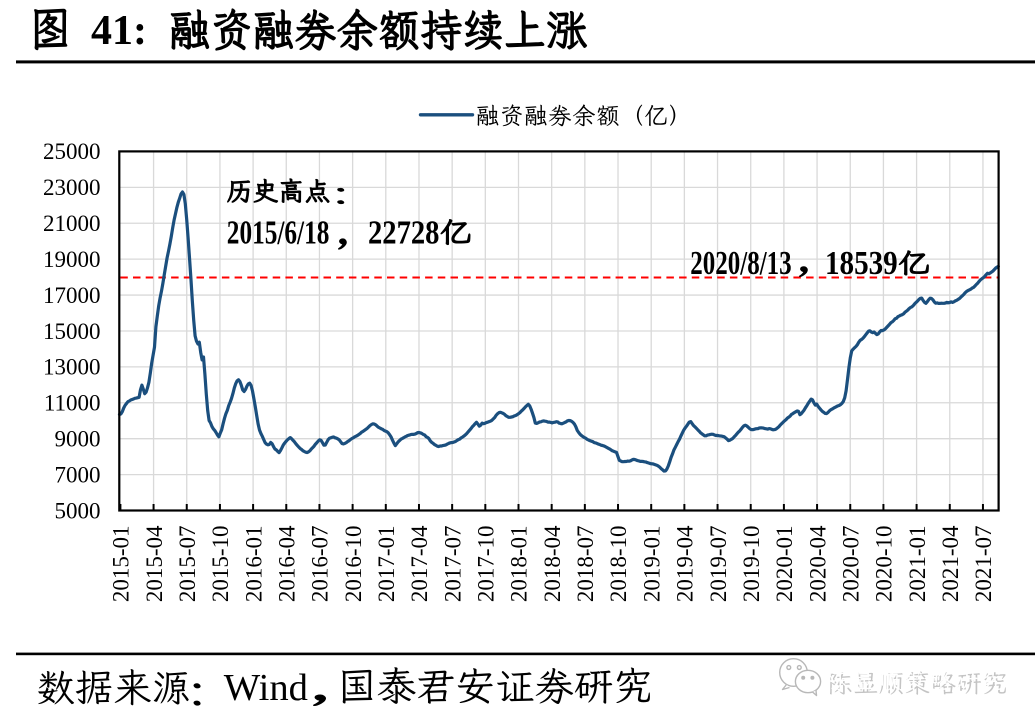 The height and width of the screenshot is (724, 1035). What do you see at coordinates (983, 564) in the screenshot?
I see `svg-text: 2021-07` at bounding box center [983, 564].